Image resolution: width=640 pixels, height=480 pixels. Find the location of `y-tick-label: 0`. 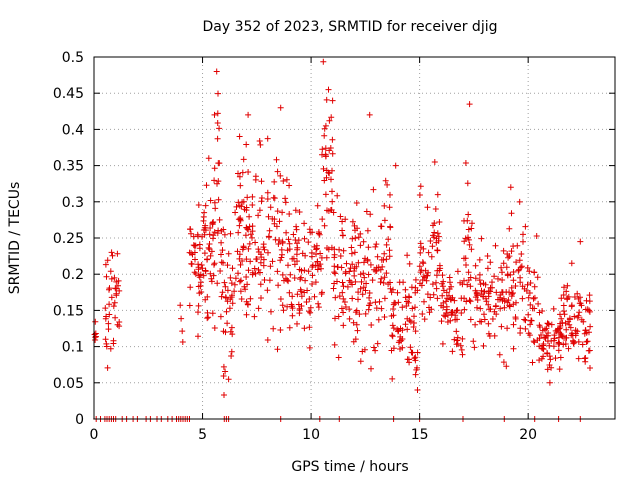

y-tick-label: 0 is located at coordinates (79, 420).